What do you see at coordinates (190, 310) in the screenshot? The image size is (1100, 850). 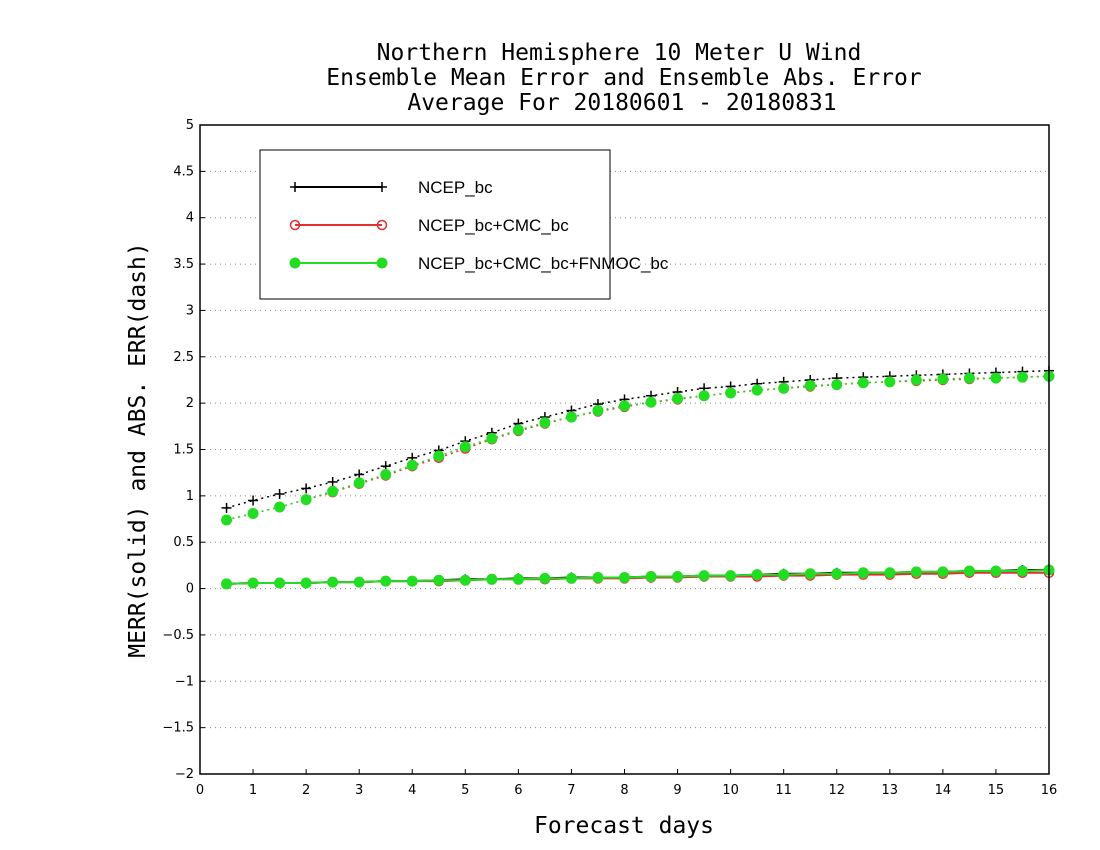 I see `y-tick-label: 3` at bounding box center [190, 310].